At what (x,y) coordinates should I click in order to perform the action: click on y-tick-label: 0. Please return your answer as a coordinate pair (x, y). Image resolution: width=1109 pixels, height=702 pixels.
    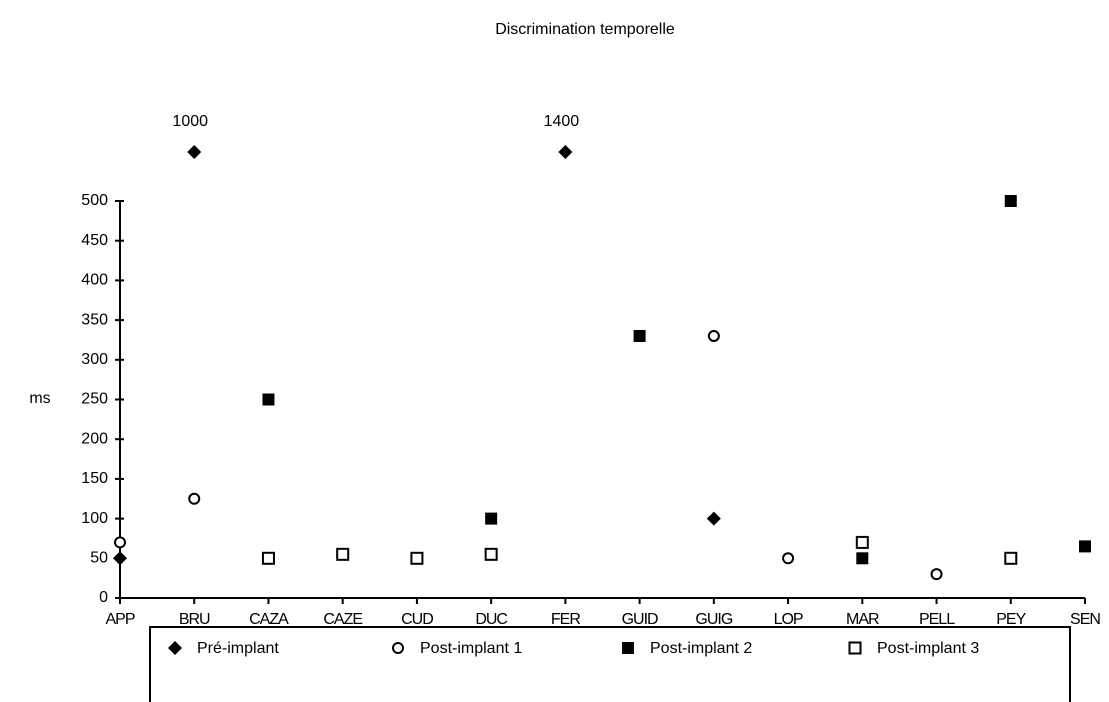
    Looking at the image, I should click on (103, 597).